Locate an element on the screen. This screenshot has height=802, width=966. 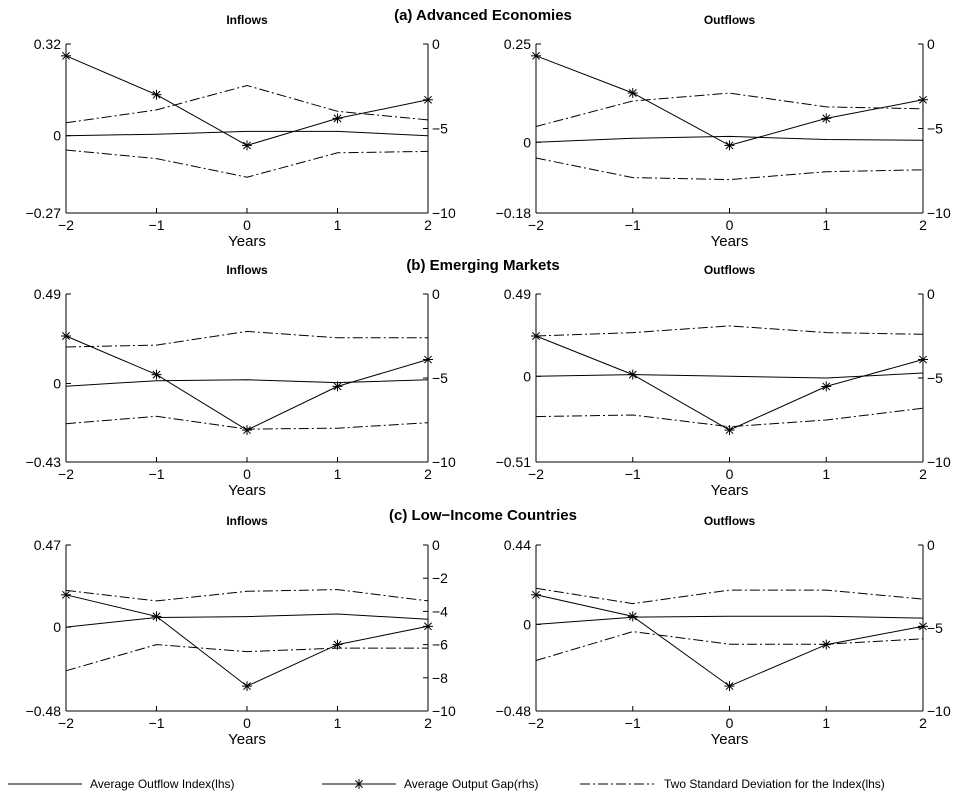
panel-1-ltick-label-2: −0.27 is located at coordinates (44, 213).